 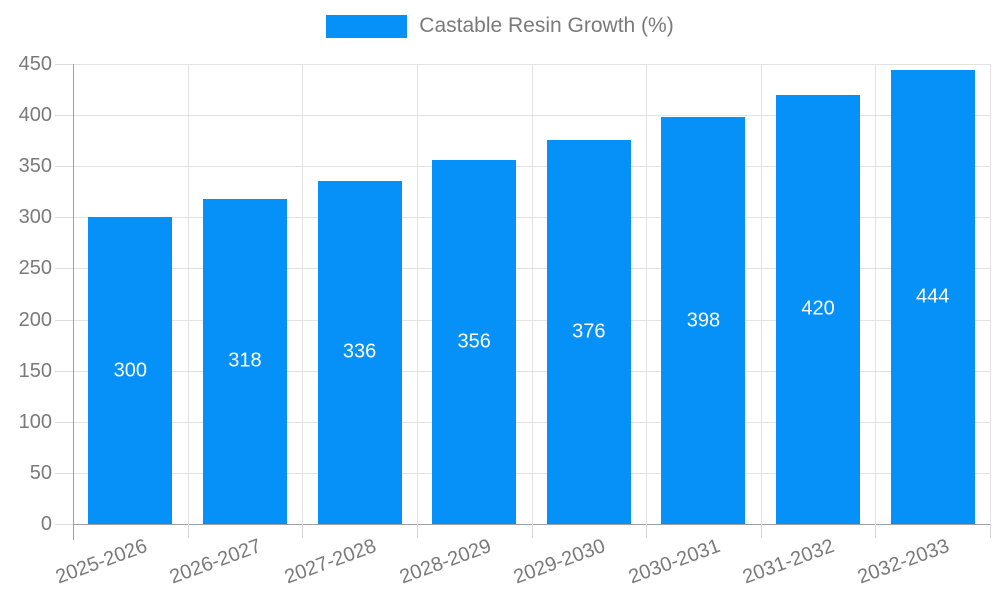 I want to click on y-tick-label: 50, so click(x=40, y=472).